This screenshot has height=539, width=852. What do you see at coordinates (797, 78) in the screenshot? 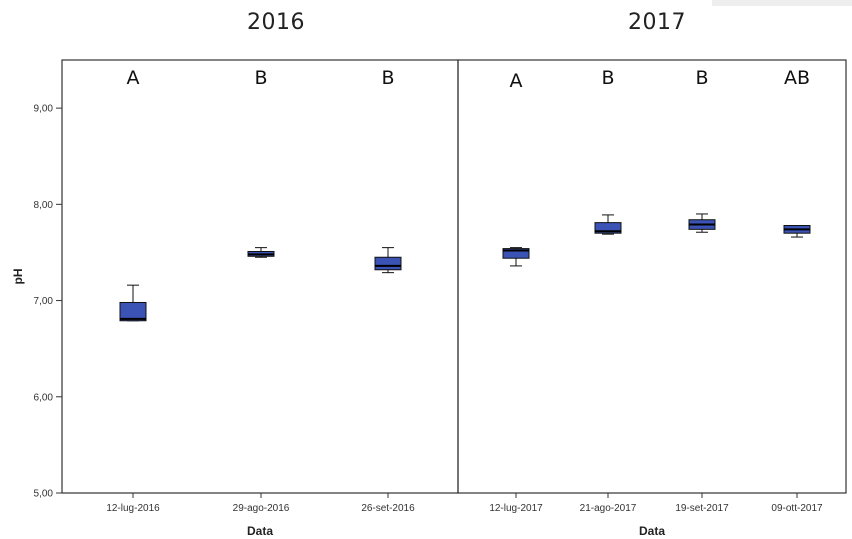
I see `group-letter: AB` at bounding box center [797, 78].